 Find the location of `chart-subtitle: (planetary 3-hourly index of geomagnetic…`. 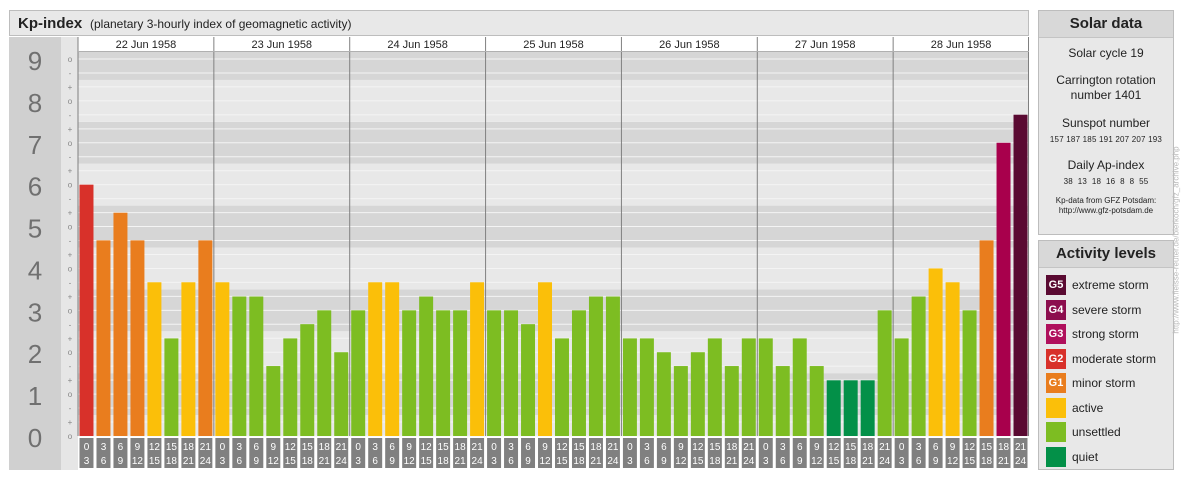

chart-subtitle: (planetary 3-hourly index of geomagnetic… is located at coordinates (221, 24).